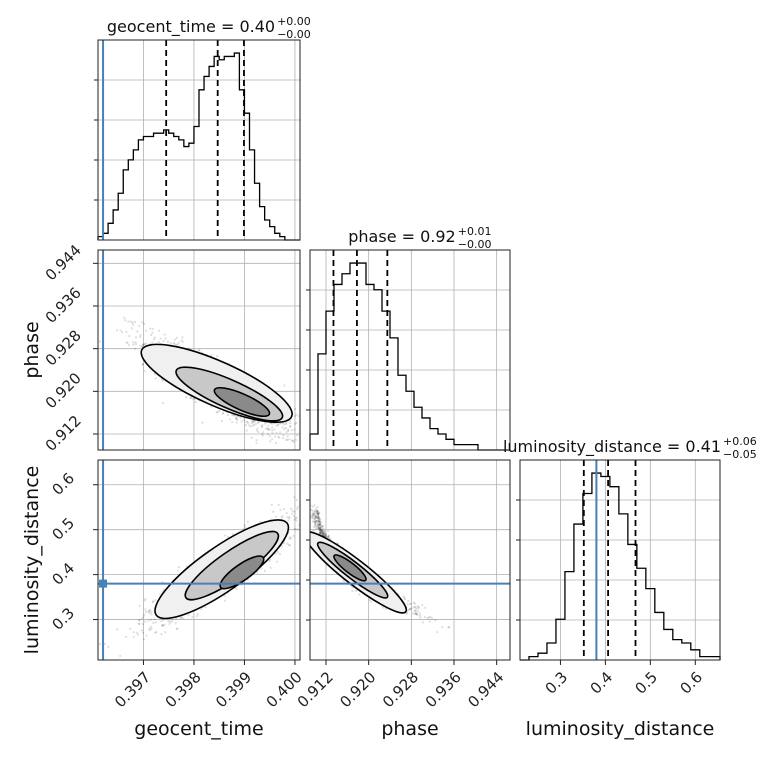 This screenshot has width=760, height=760. I want to click on x-tick-label: 0.3, so click(557, 683).